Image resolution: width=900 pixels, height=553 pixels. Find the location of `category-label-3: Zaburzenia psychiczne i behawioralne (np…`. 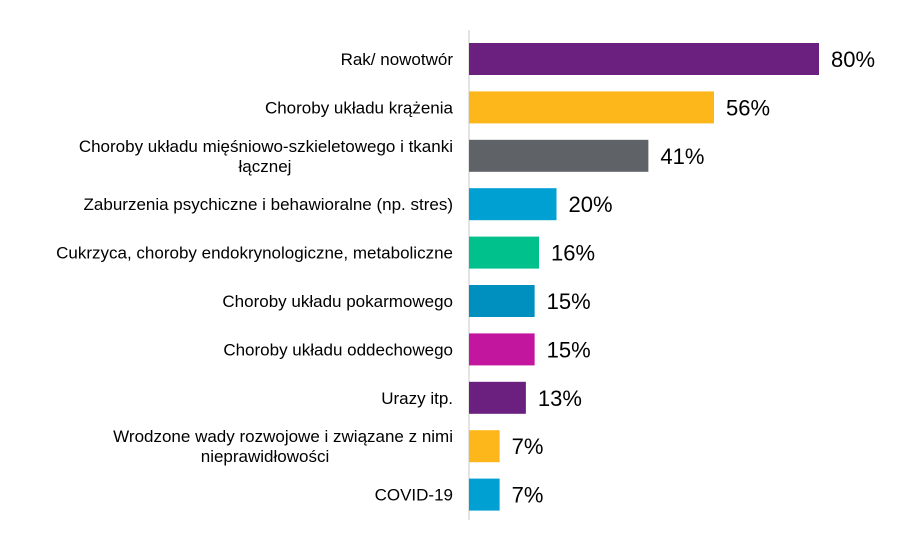

category-label-3: Zaburzenia psychiczne i behawioralne (np… is located at coordinates (268, 204).